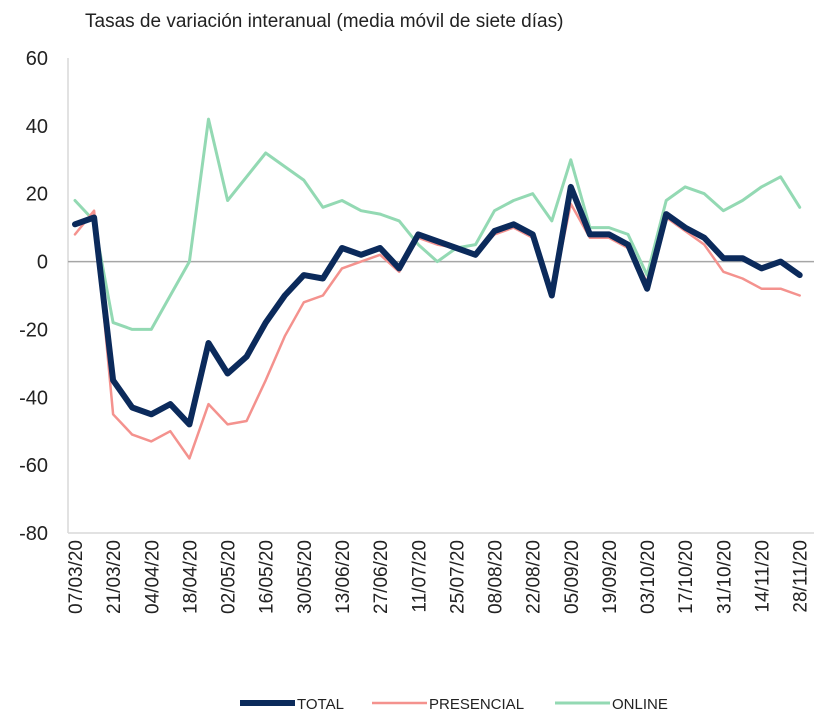 This screenshot has height=713, width=814. I want to click on legend-label: ONLINE, so click(640, 704).